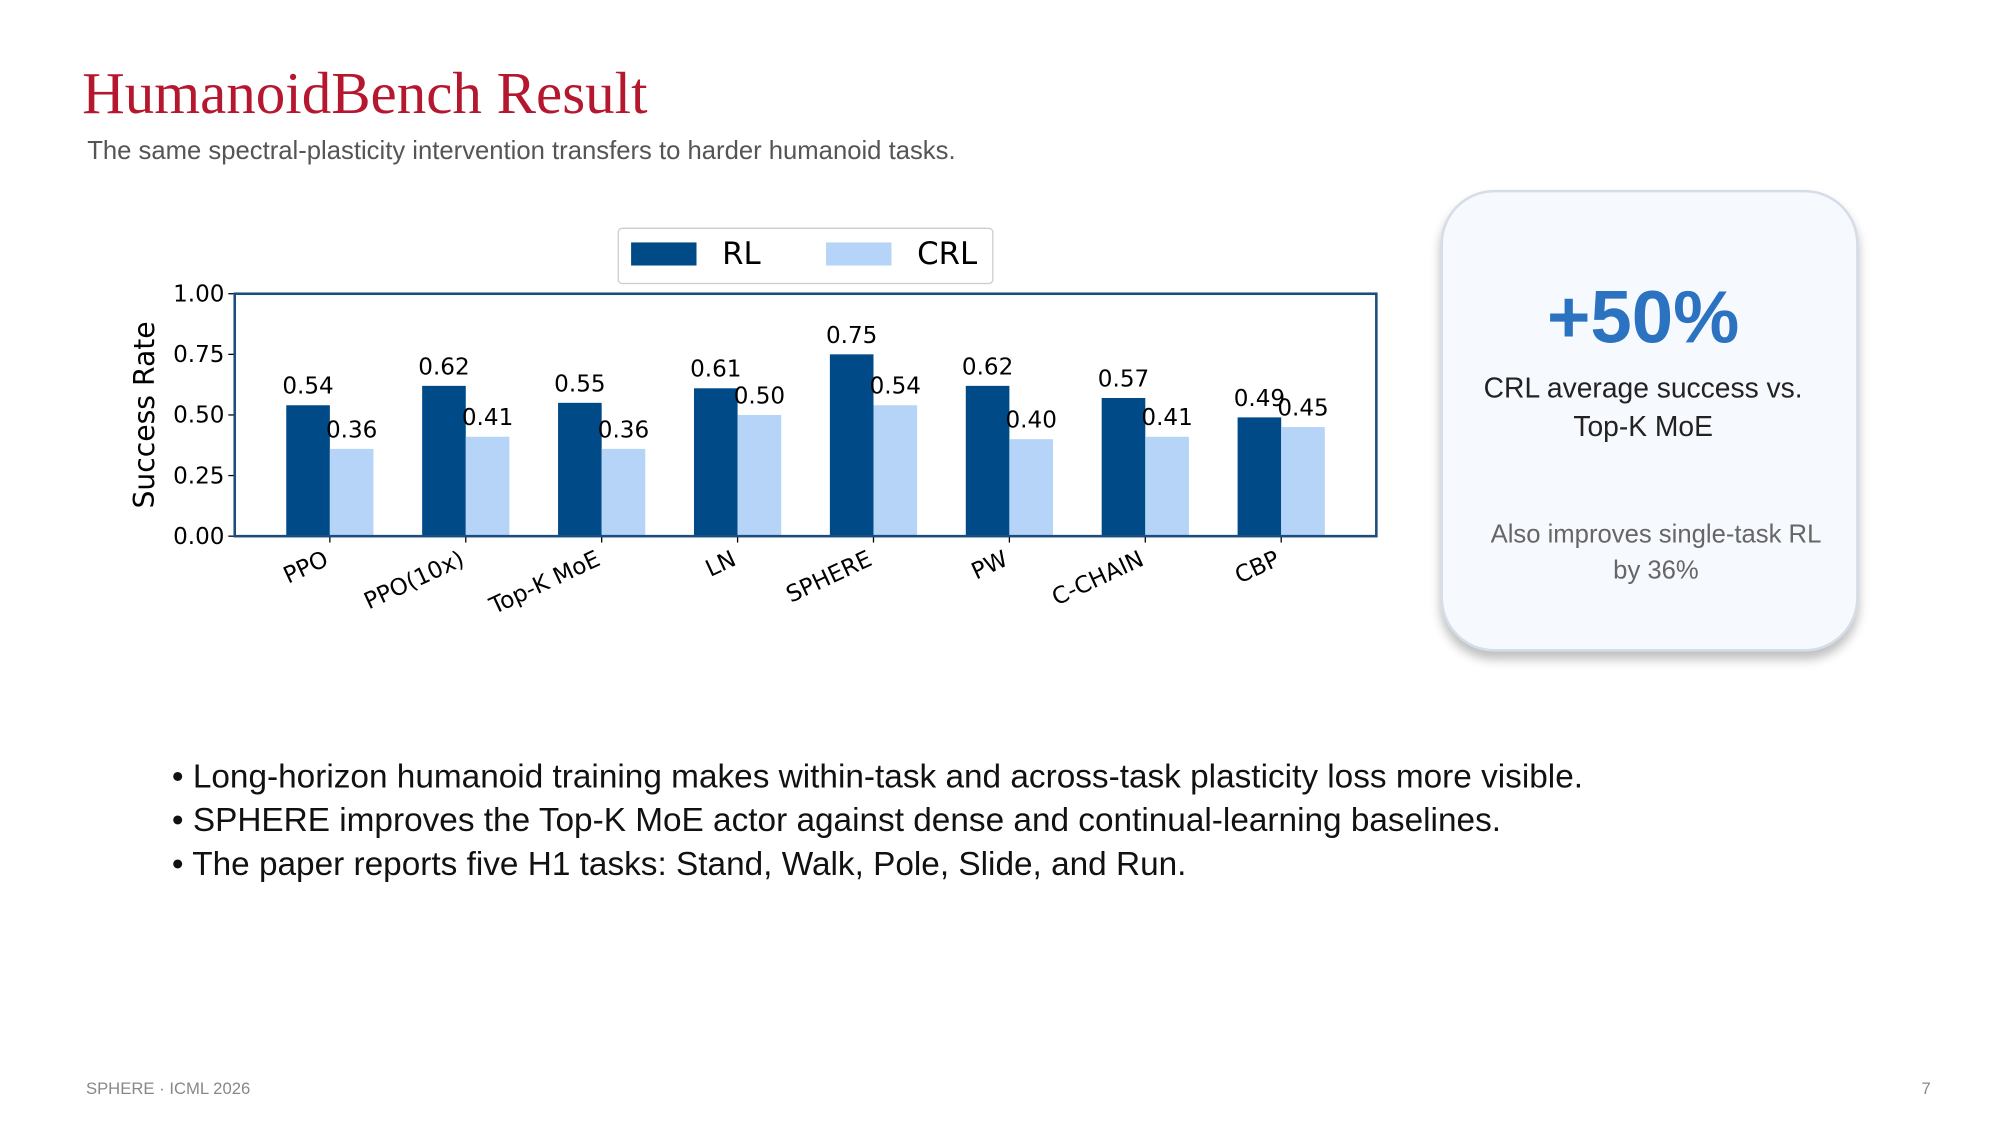  Describe the element at coordinates (851, 336) in the screenshot. I see `value-label: 0.75` at that location.